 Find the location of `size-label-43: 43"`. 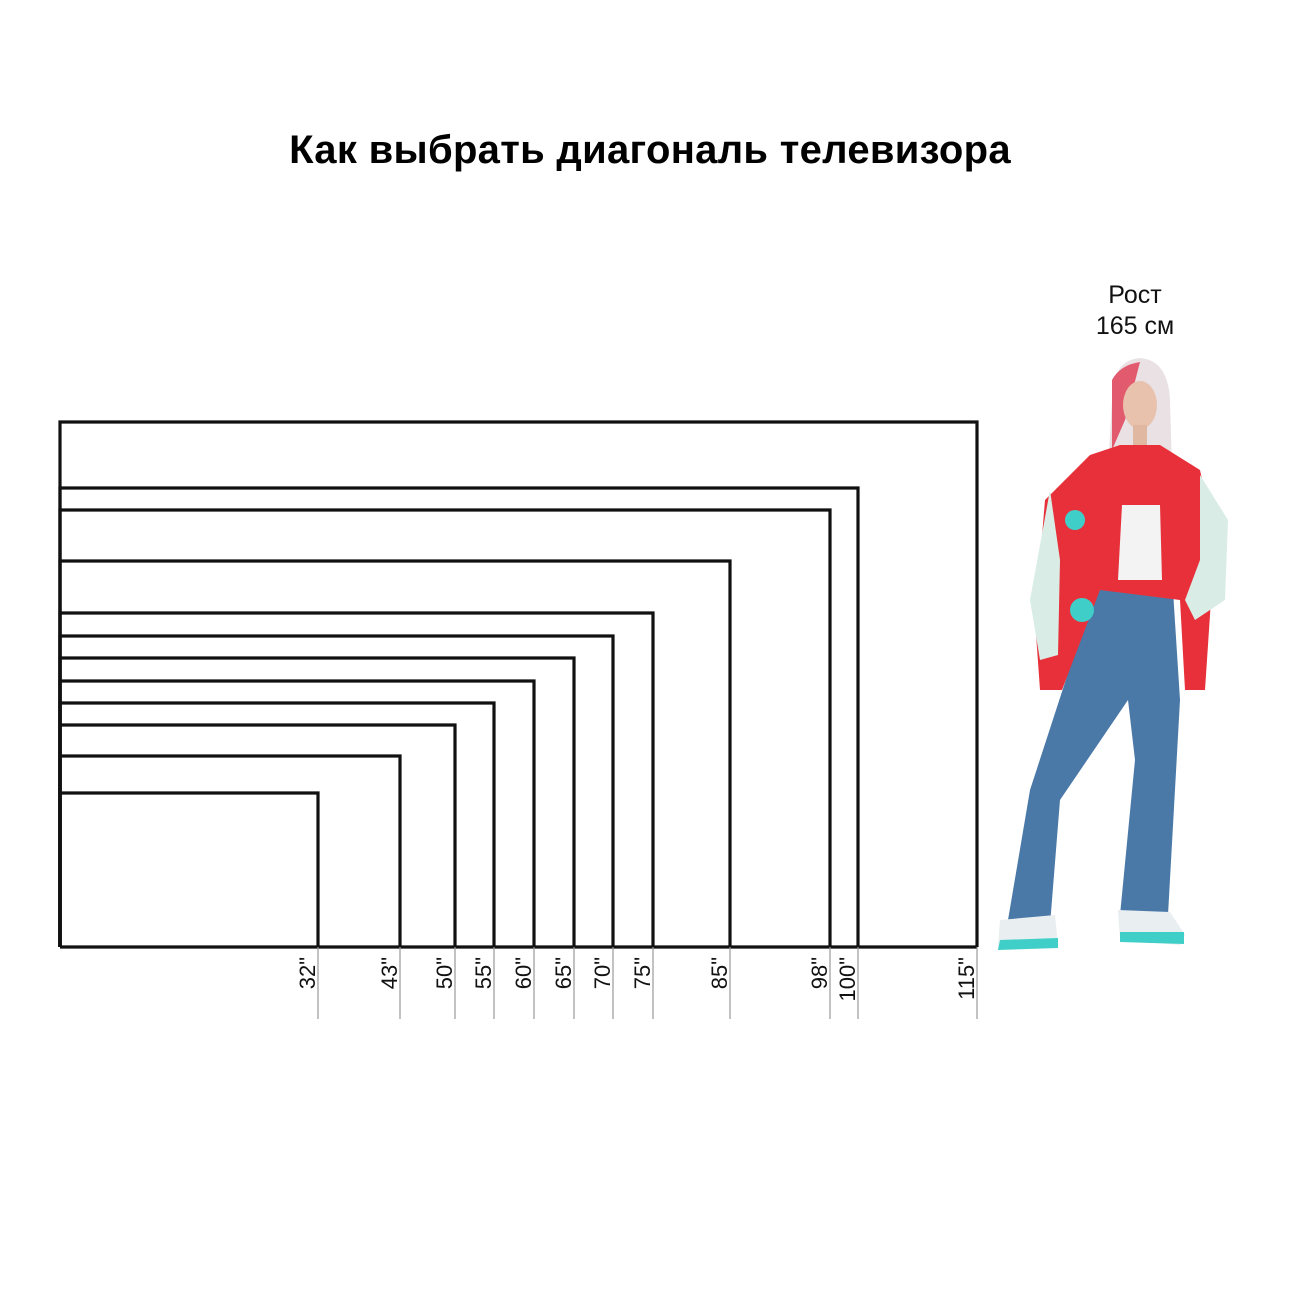

size-label-43: 43" is located at coordinates (389, 973).